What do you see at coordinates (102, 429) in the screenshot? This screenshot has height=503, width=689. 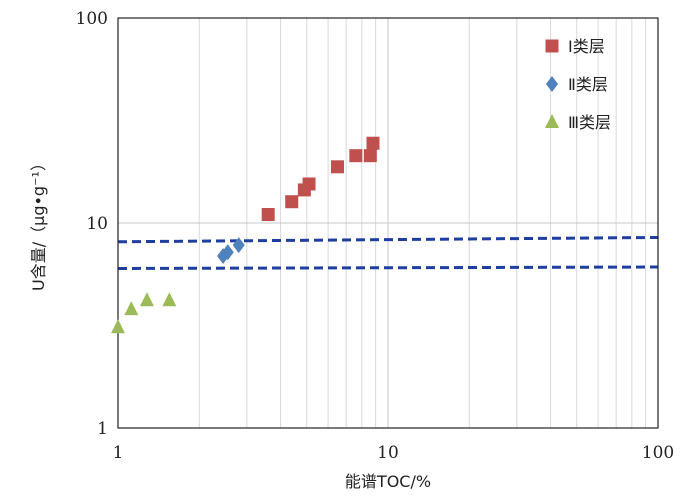 I see `y-tick-label: 1` at bounding box center [102, 429].